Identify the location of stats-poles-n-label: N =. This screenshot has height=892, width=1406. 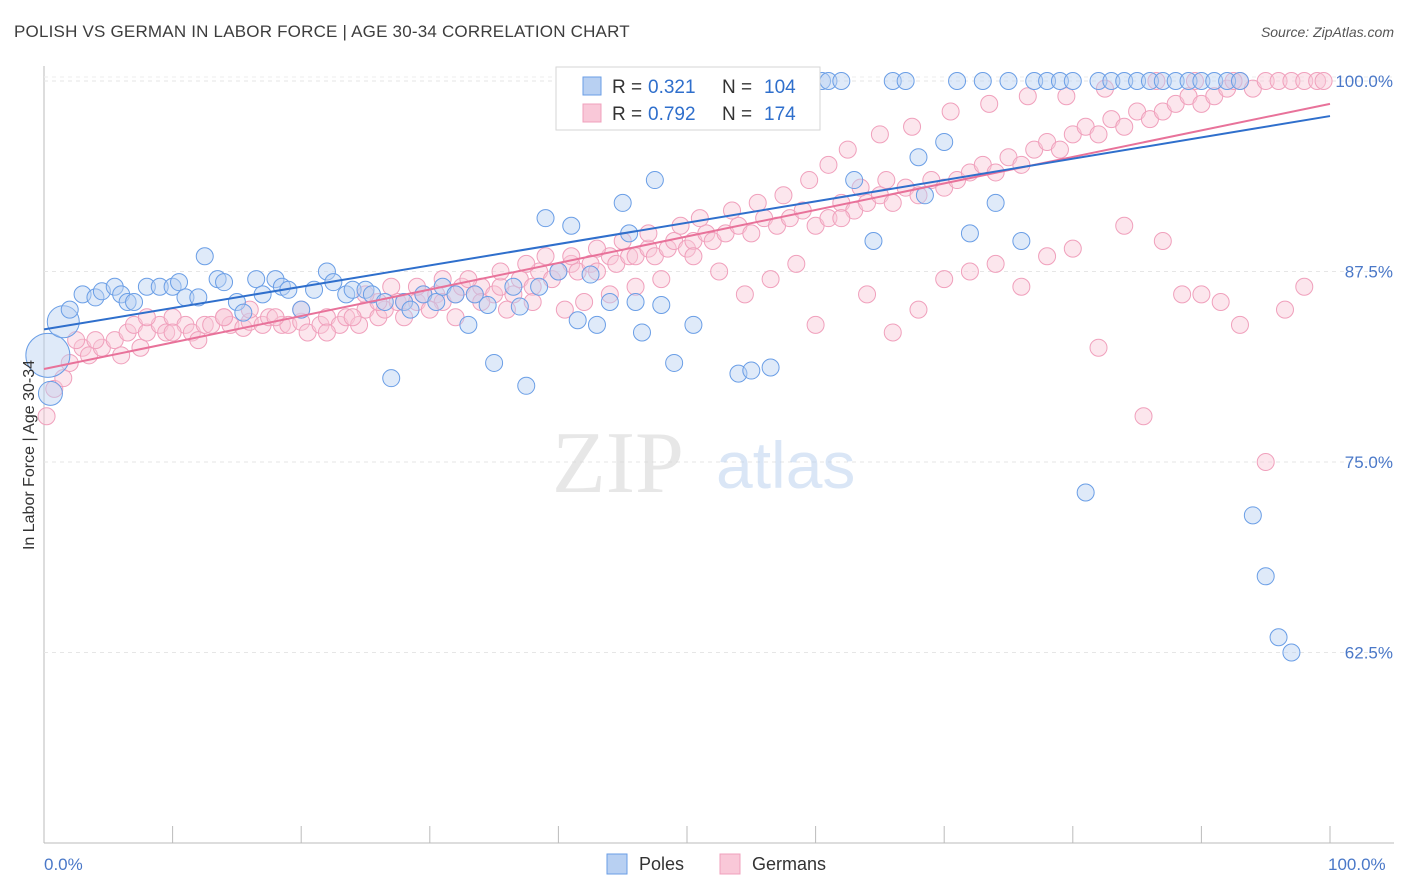
(737, 87).